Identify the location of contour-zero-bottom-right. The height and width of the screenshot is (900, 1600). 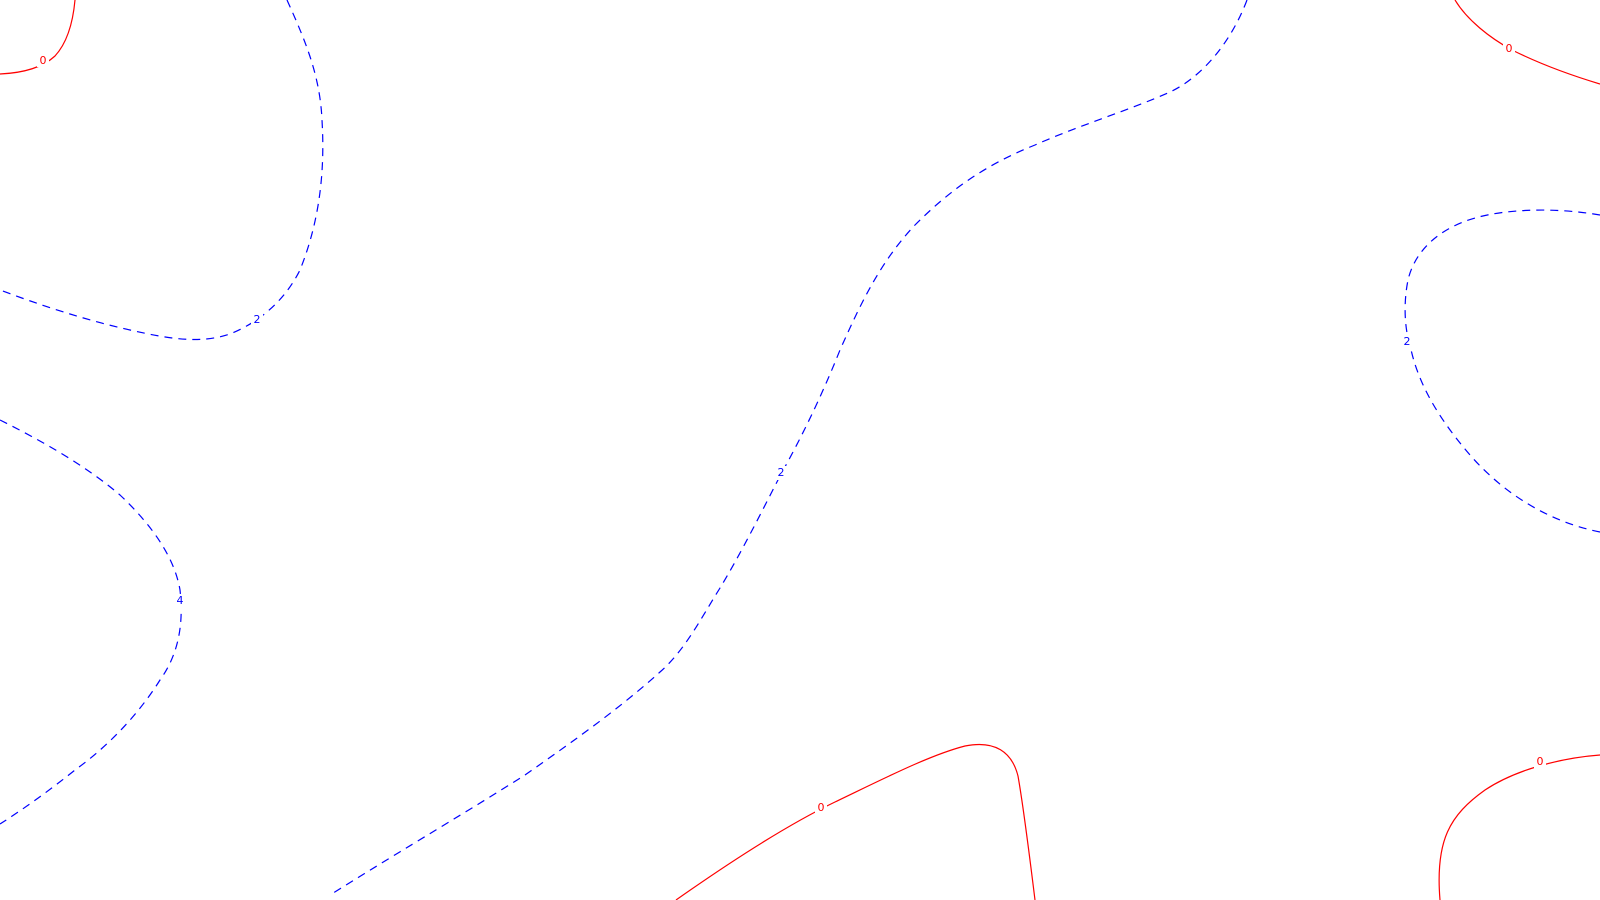
(1519, 827).